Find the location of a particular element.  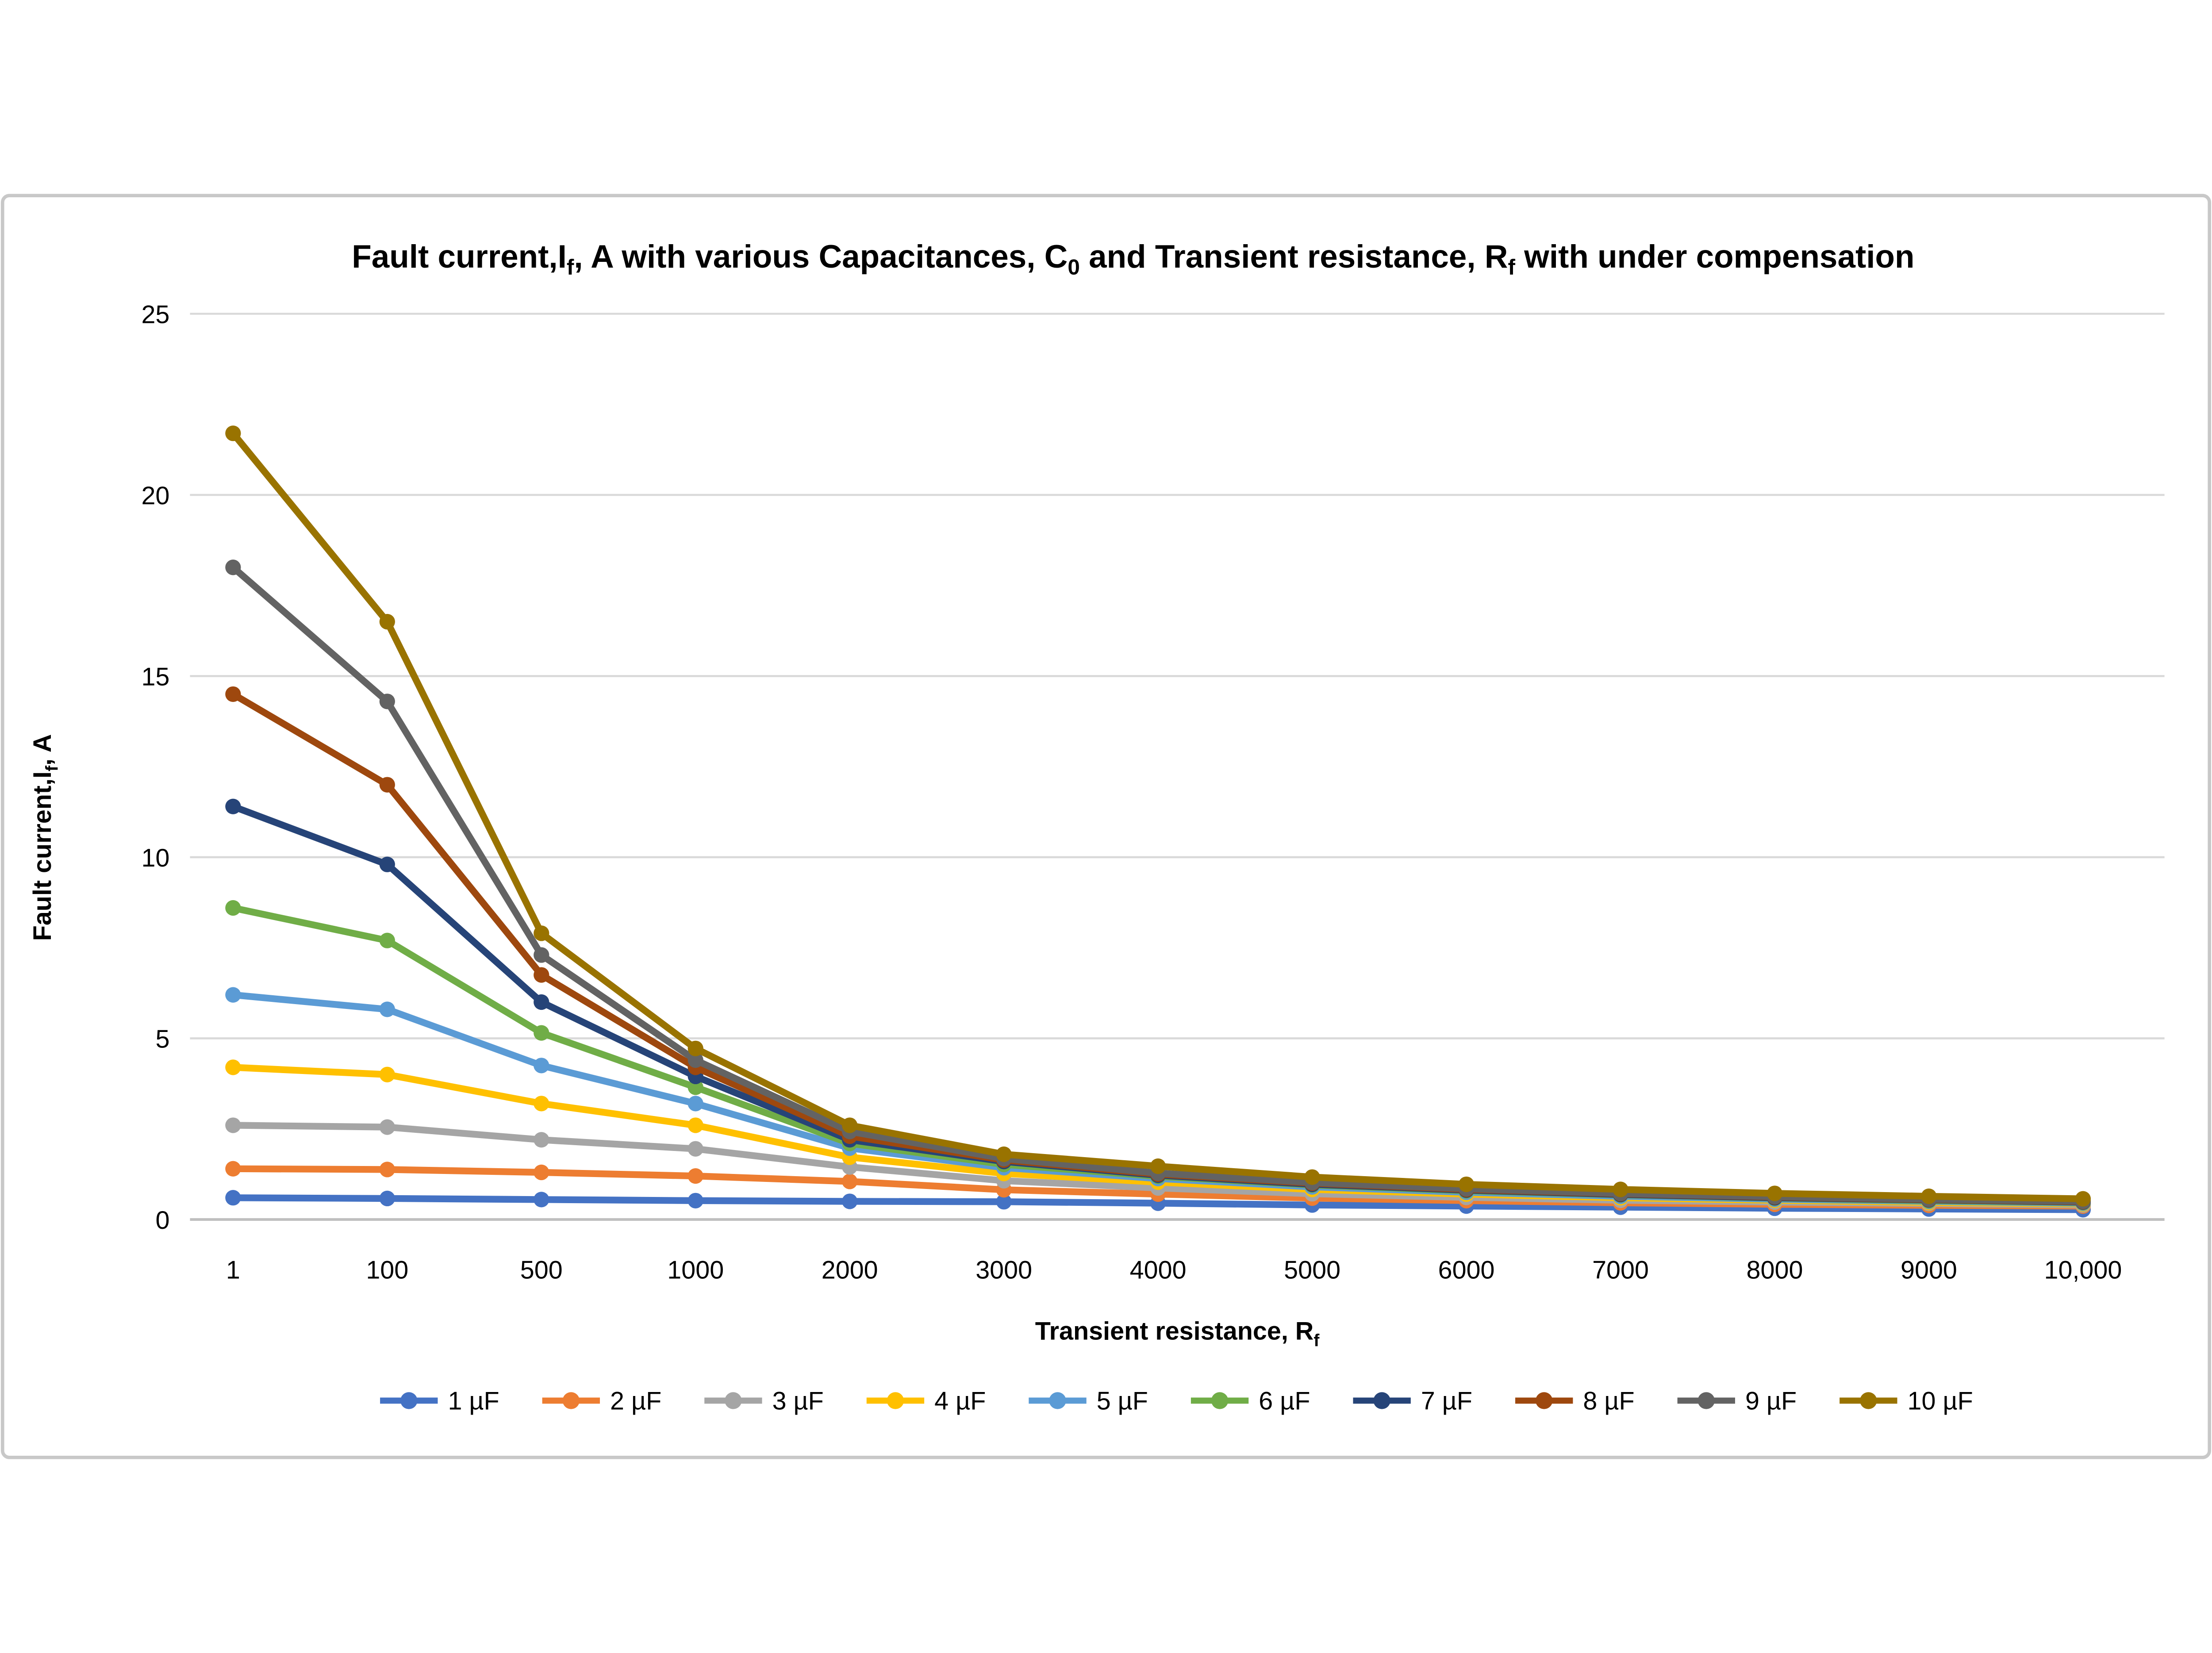

data-point-10µF-x4000 is located at coordinates (1158, 1166).